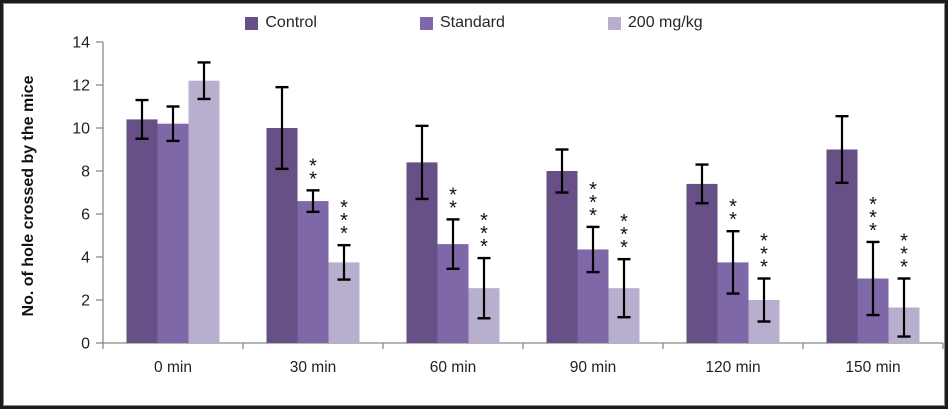 Image resolution: width=948 pixels, height=409 pixels. I want to click on x-category-label: 30 min, so click(313, 367).